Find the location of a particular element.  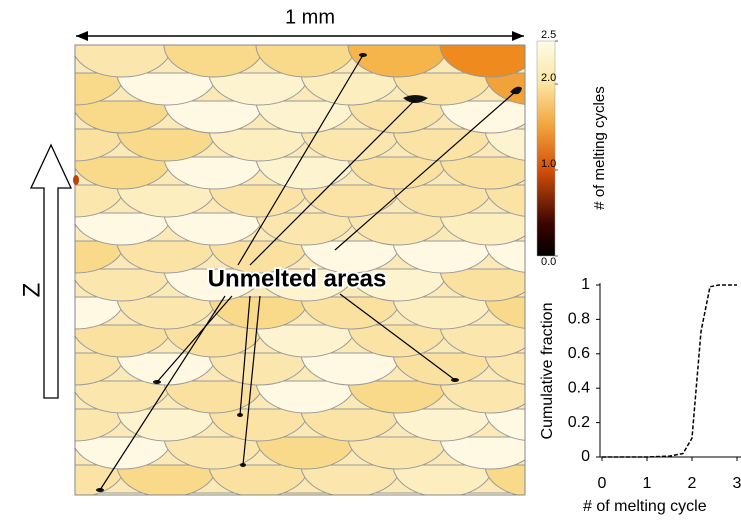

colorbar is located at coordinates (546, 148).